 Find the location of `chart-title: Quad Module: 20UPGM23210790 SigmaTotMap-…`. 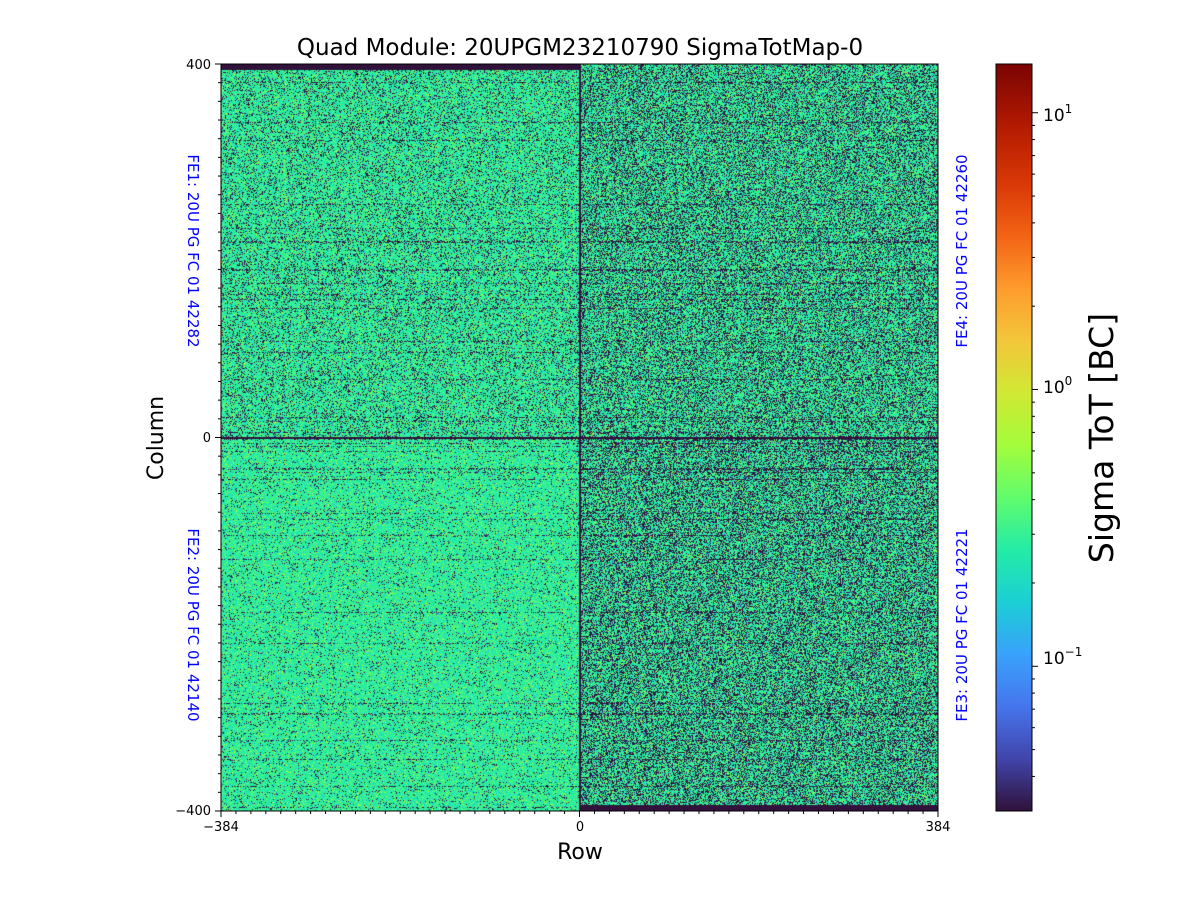

chart-title: Quad Module: 20UPGM23210790 SigmaTotMap-… is located at coordinates (580, 48).